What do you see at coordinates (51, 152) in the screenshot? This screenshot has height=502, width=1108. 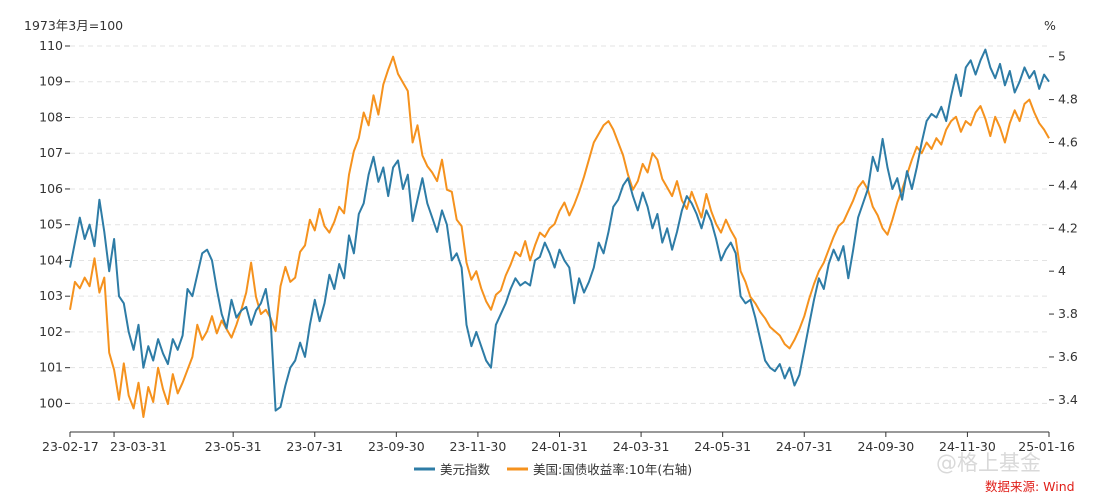 I see `left-tick-label: 107` at bounding box center [51, 152].